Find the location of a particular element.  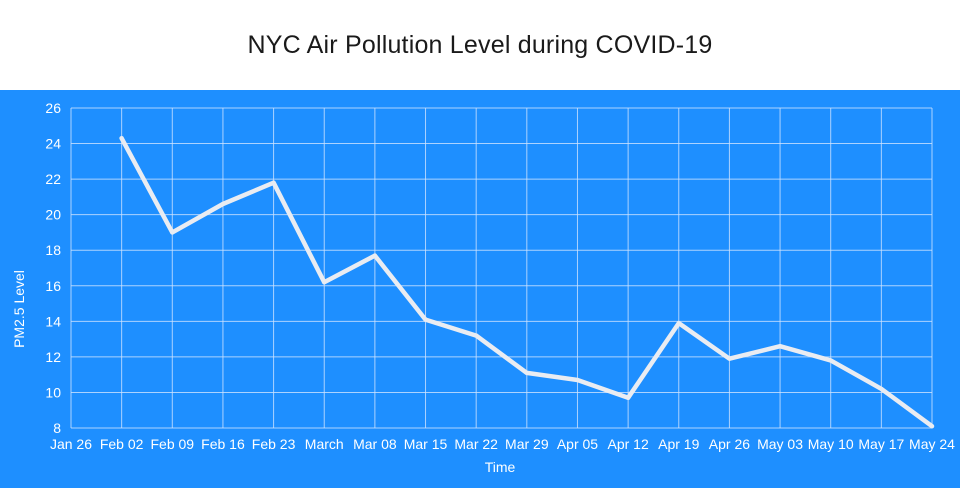

y-tick-label: 24 is located at coordinates (53, 144).